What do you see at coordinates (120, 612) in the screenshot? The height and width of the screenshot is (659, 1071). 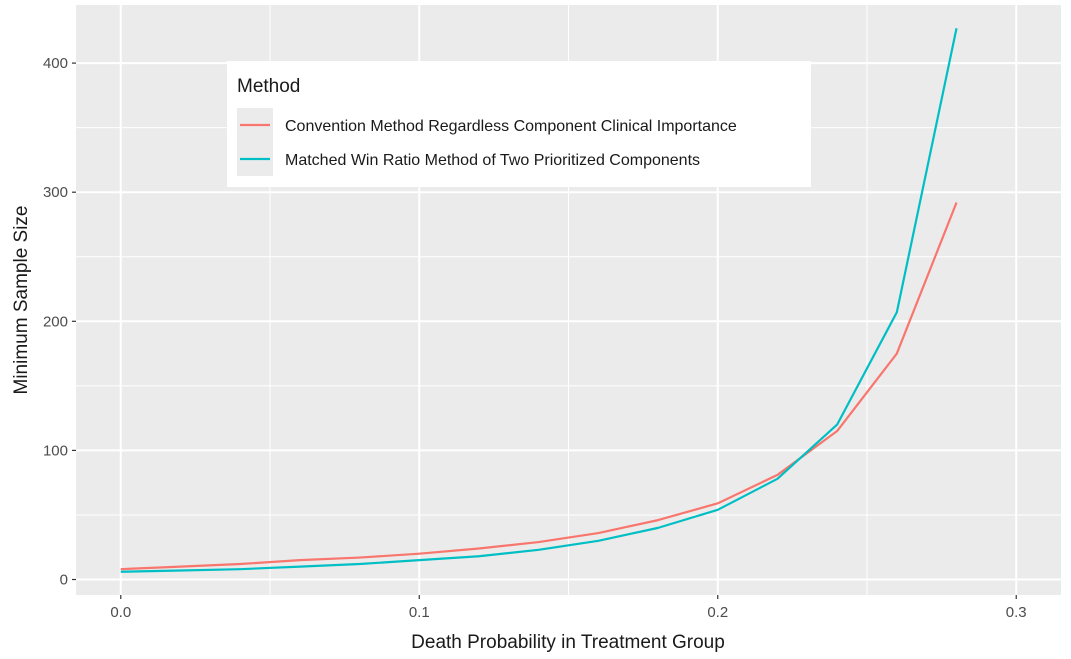 I see `x-tick-label: 0.0` at bounding box center [120, 612].